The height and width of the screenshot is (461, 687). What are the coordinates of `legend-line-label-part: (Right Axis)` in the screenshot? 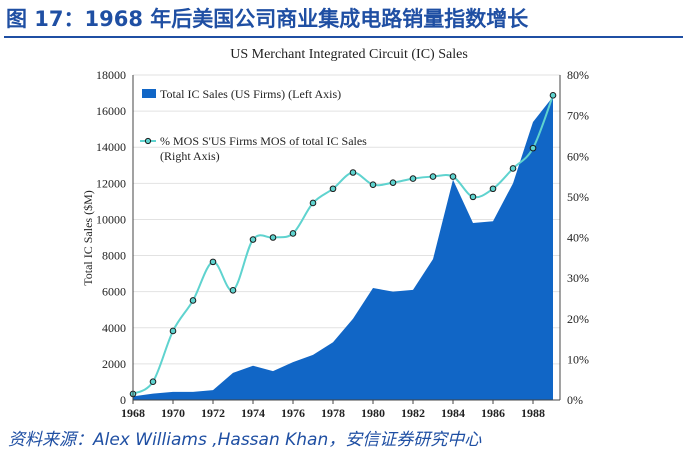 It's located at (190, 156).